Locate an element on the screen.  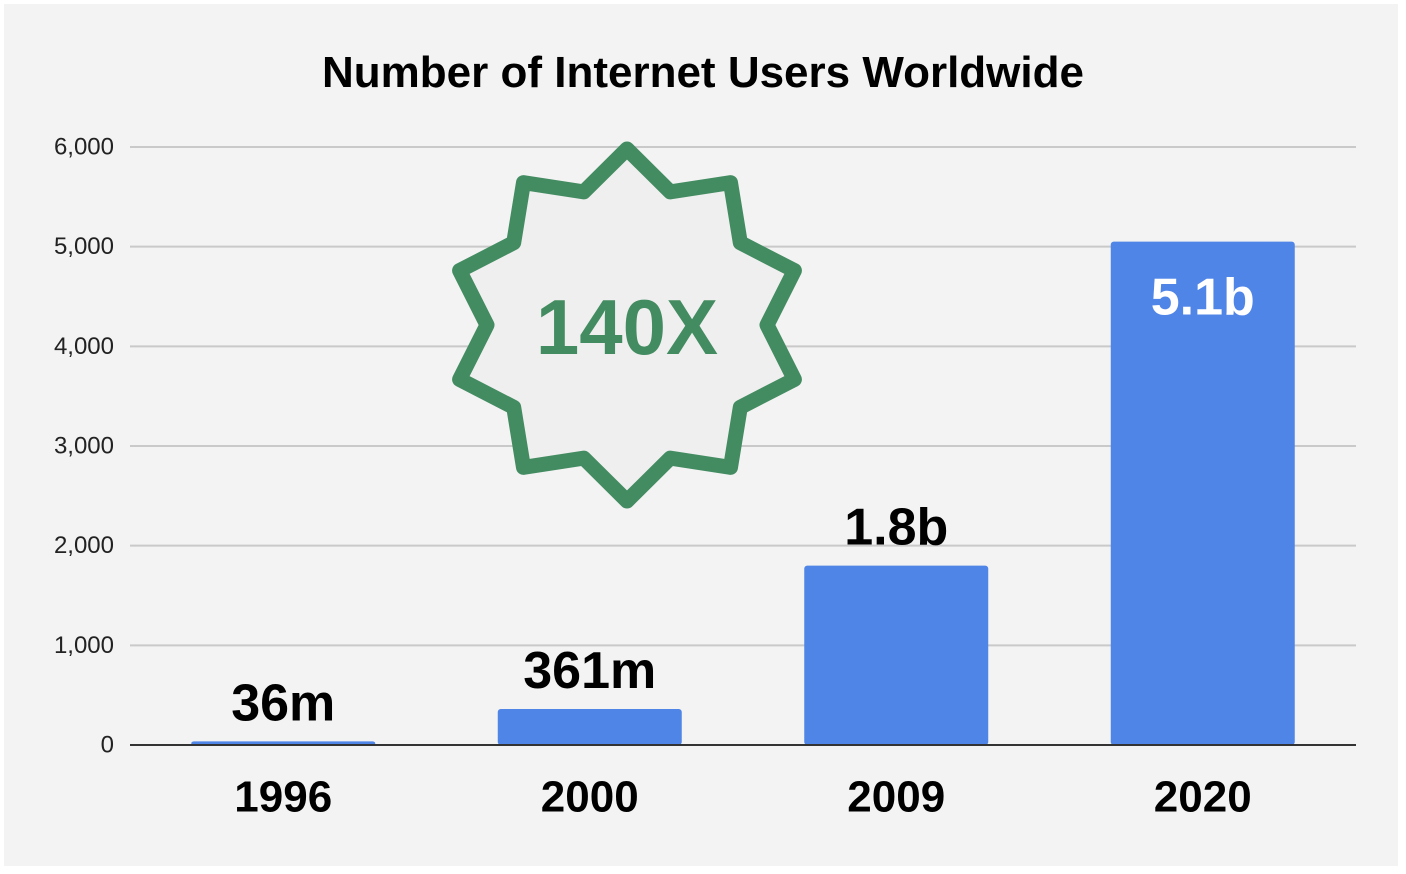
starburst-badge: 140X is located at coordinates (627, 325).